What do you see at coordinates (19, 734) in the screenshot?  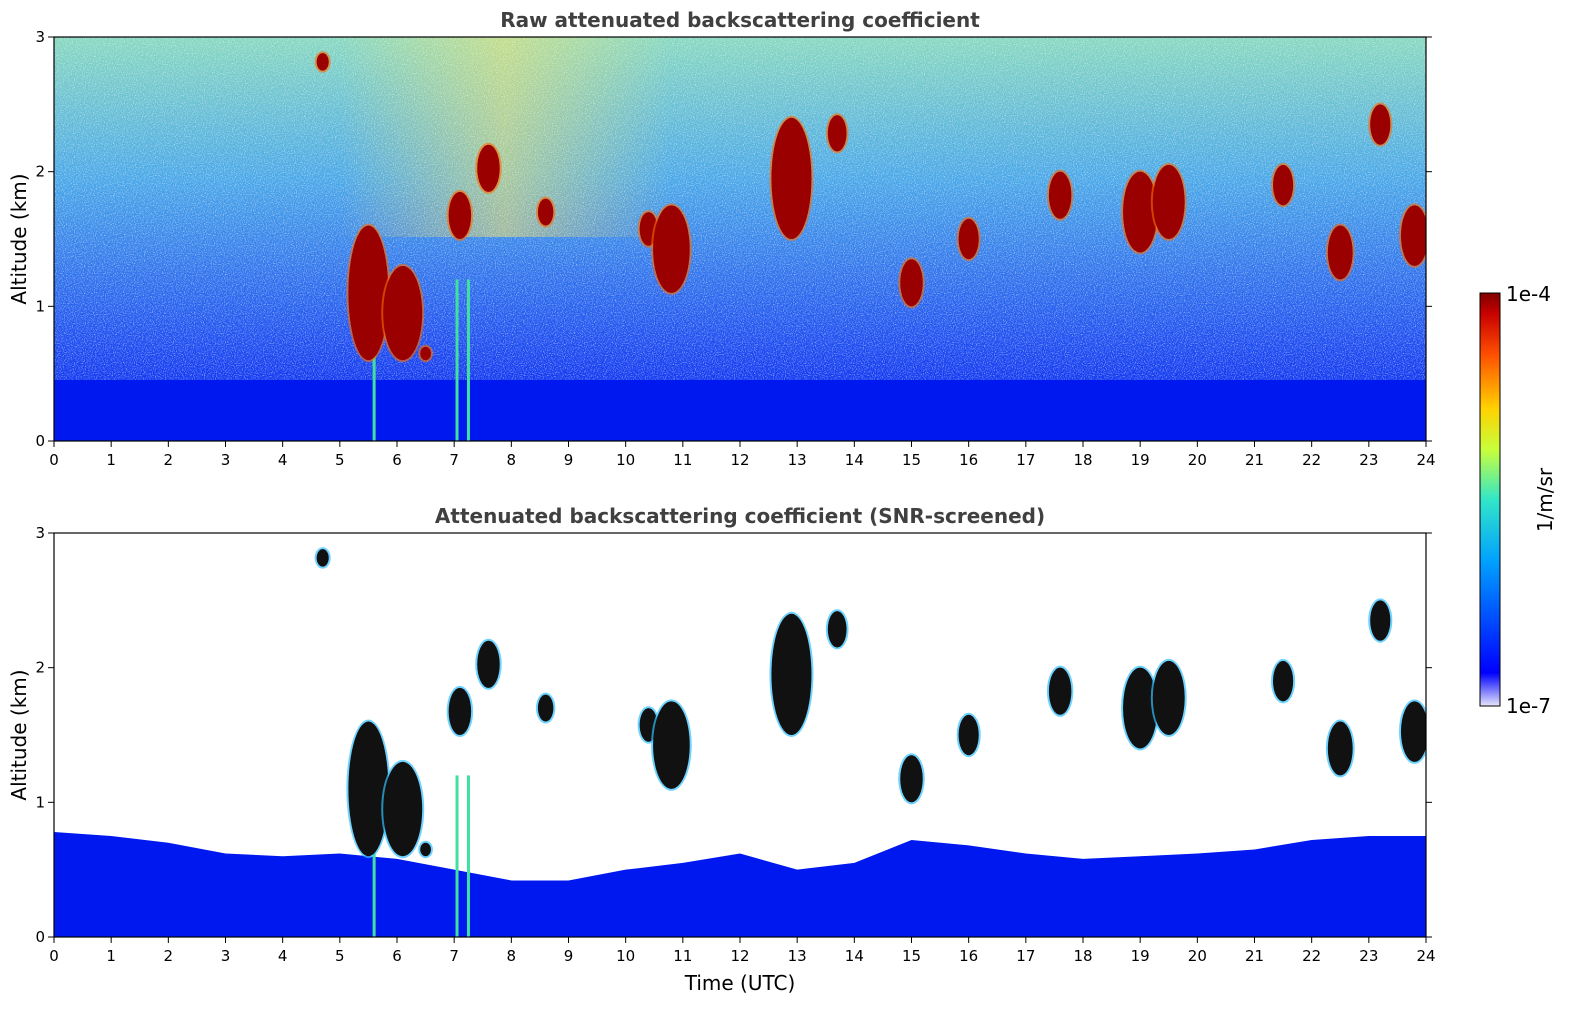 I see `screened-y-axis-label: Altitude (km)` at bounding box center [19, 734].